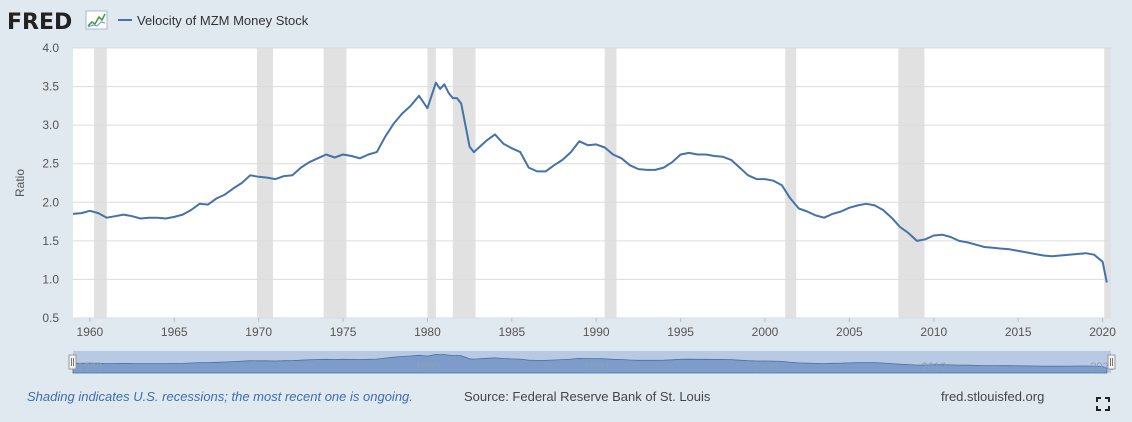 This screenshot has width=1132, height=422. I want to click on x-tick-label: 1980, so click(427, 332).